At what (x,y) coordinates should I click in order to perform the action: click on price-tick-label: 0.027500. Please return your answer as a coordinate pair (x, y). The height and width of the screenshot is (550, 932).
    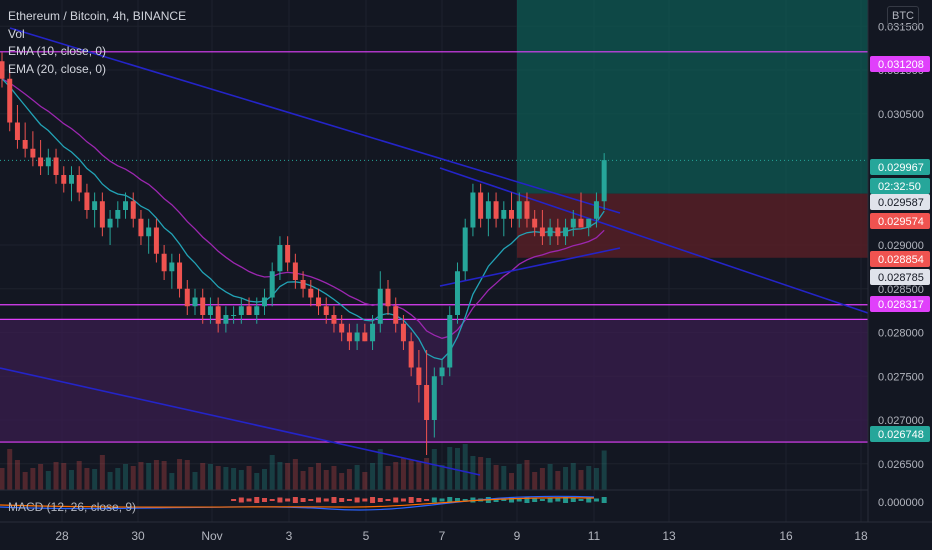
    Looking at the image, I should click on (901, 377).